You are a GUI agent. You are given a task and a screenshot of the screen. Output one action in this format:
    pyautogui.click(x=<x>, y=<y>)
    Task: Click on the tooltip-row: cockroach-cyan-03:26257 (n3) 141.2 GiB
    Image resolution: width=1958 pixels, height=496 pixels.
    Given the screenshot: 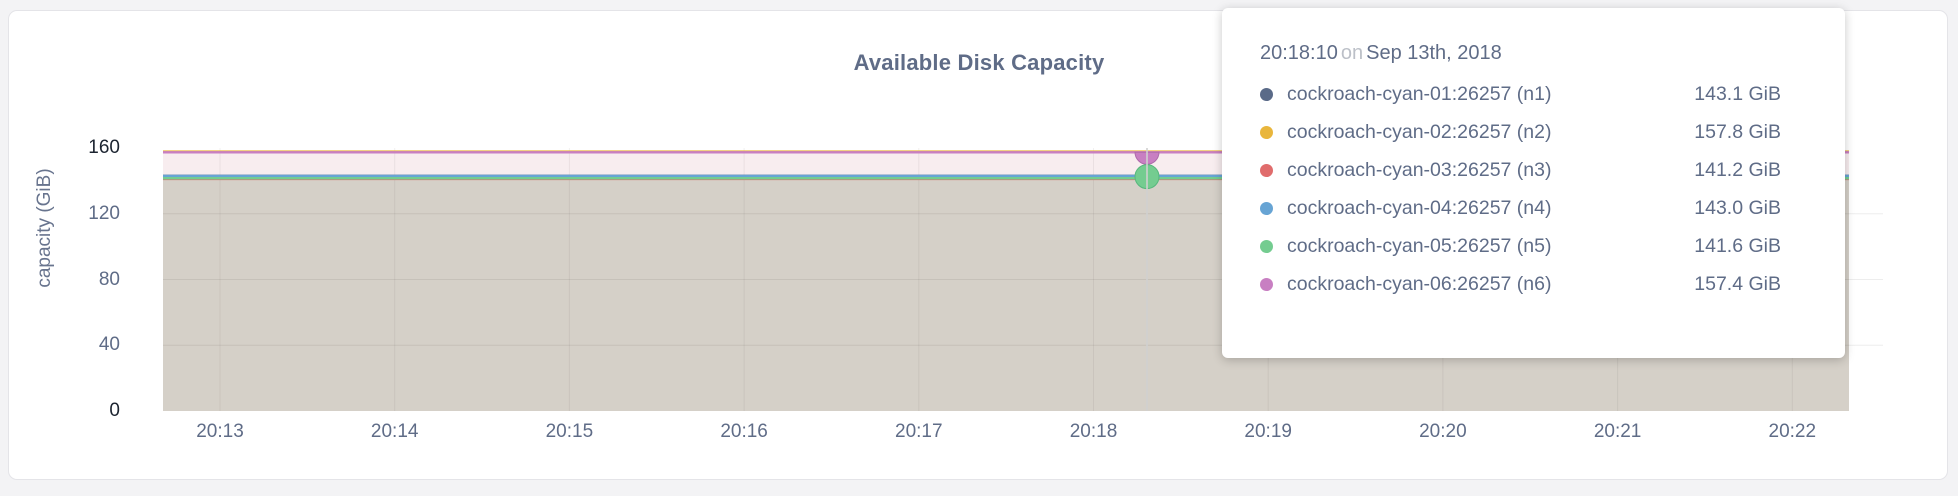 What is the action you would take?
    pyautogui.click(x=1533, y=170)
    